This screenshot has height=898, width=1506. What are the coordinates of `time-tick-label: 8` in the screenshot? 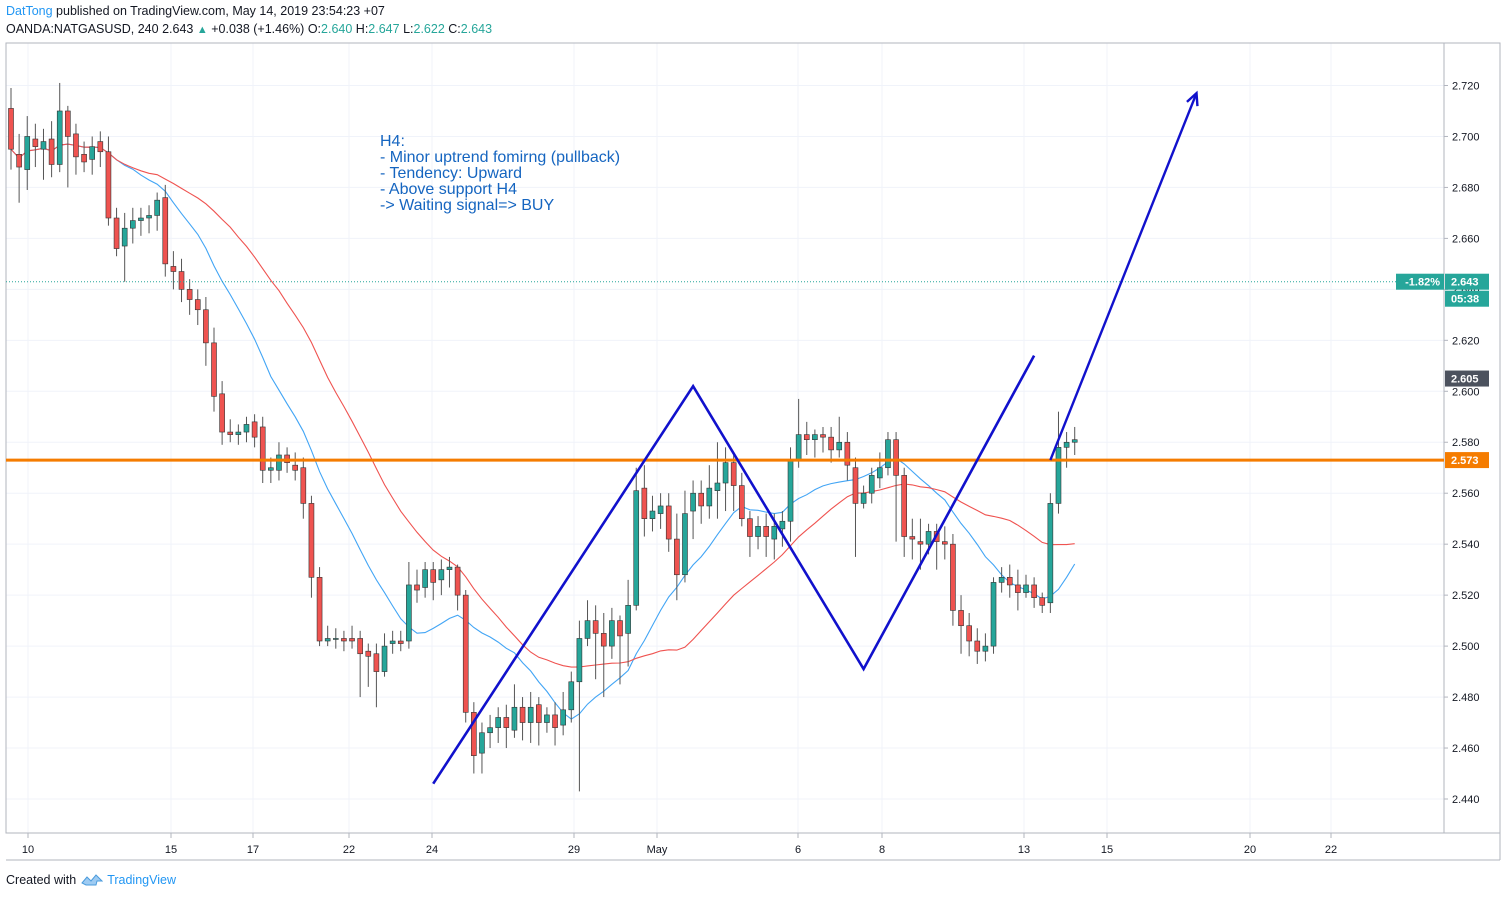 It's located at (882, 850).